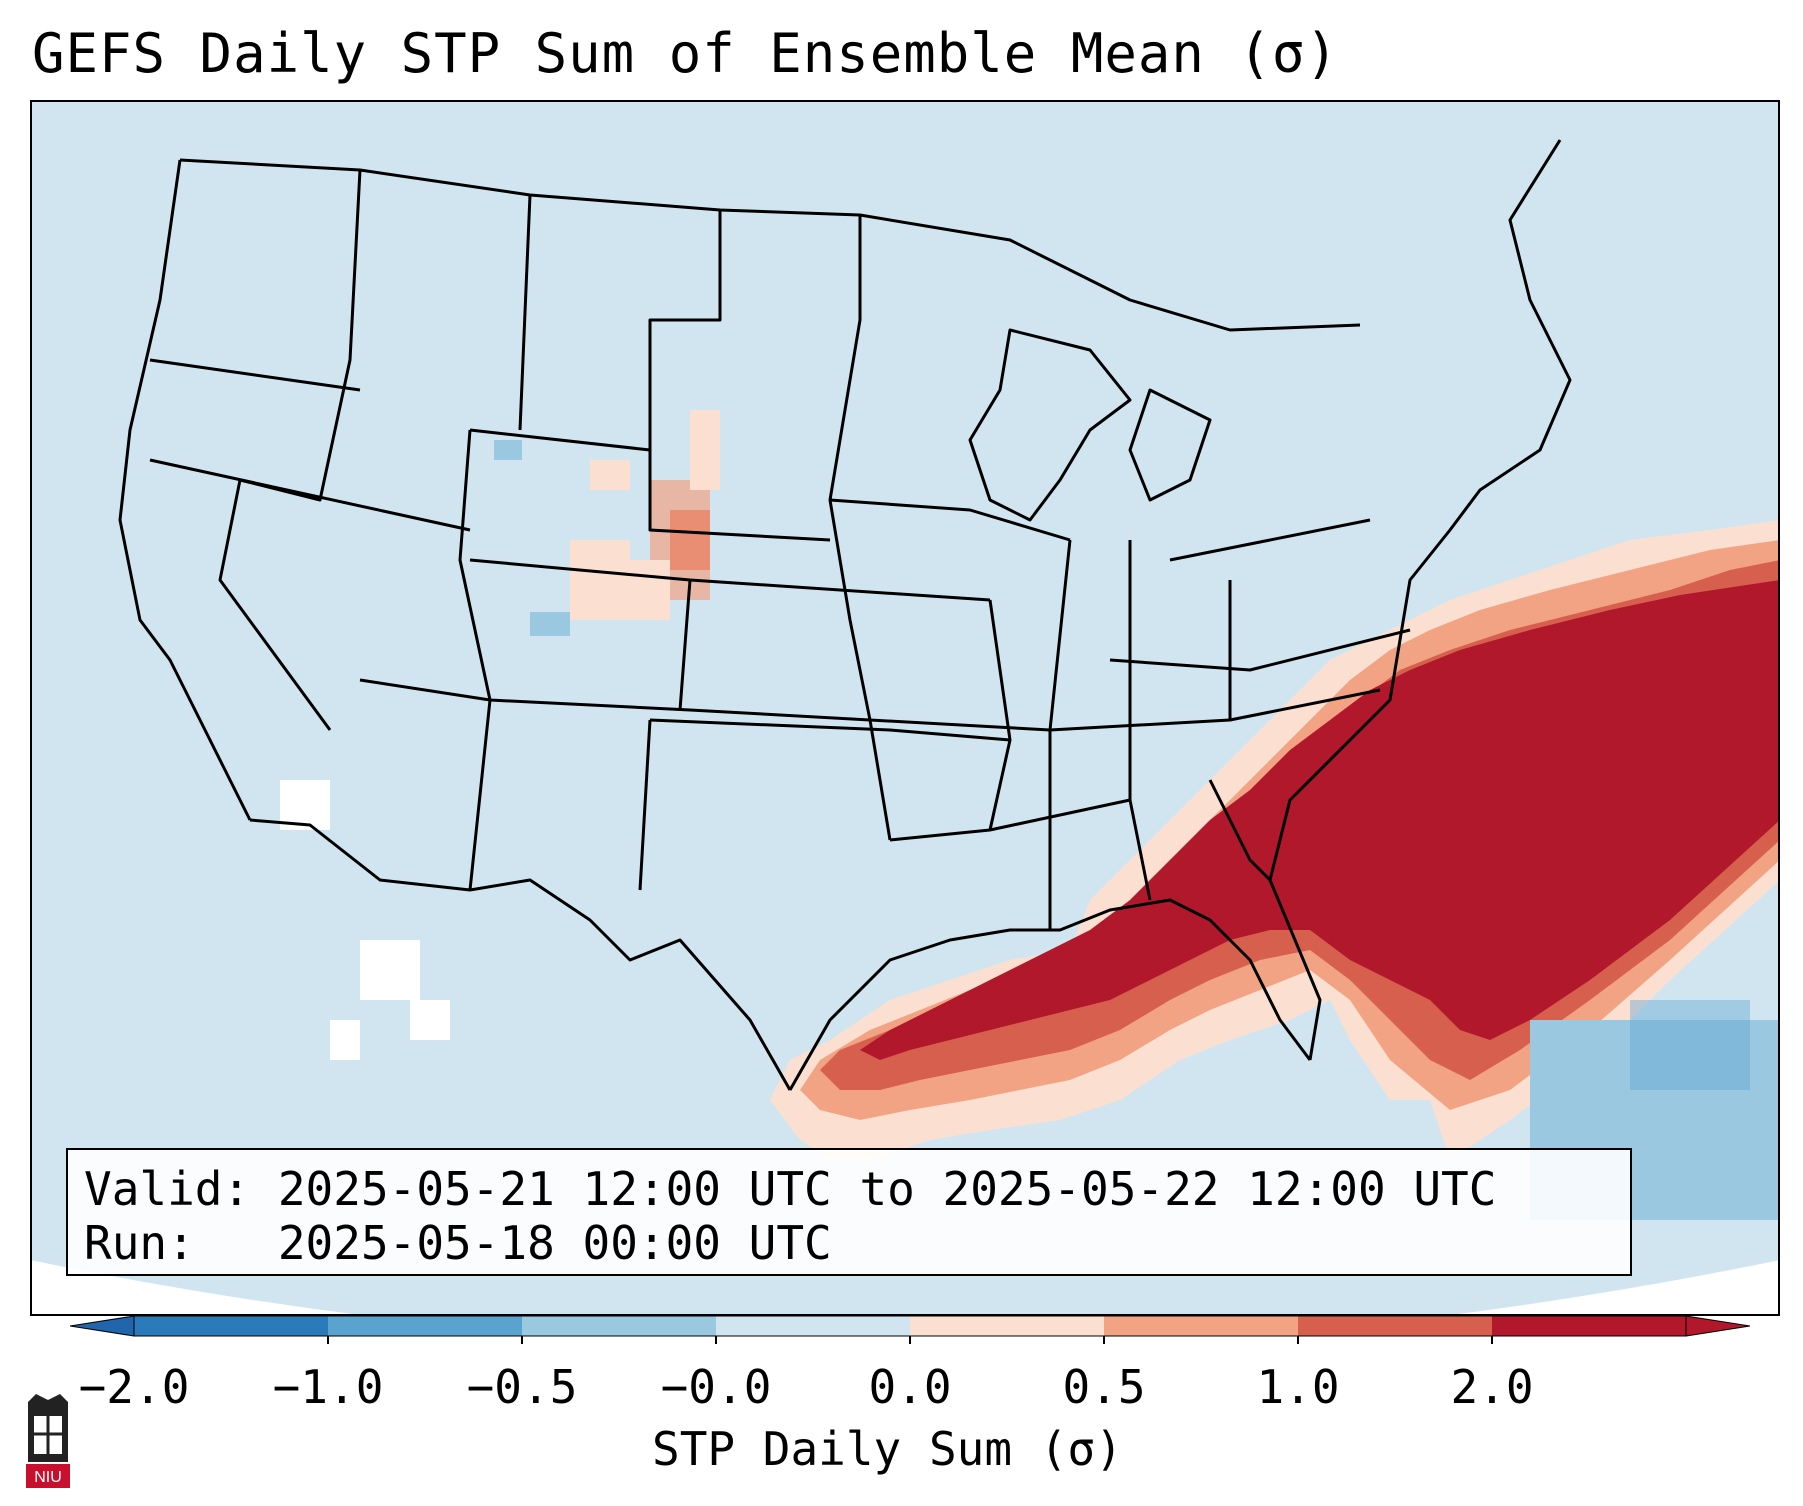  What do you see at coordinates (1420, 600) in the screenshot?
I see `east-coast` at bounding box center [1420, 600].